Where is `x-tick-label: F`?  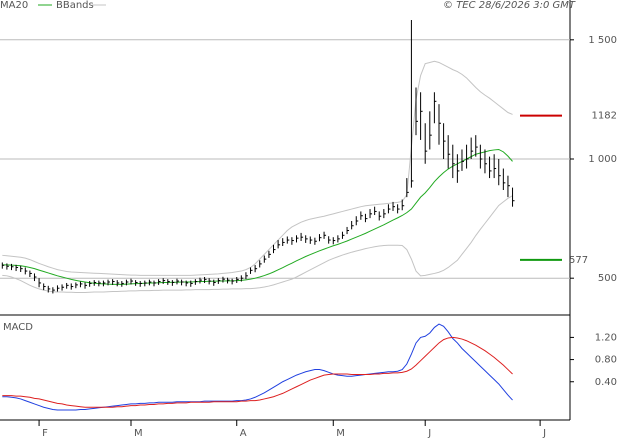
x-tick-label: F is located at coordinates (45, 433).